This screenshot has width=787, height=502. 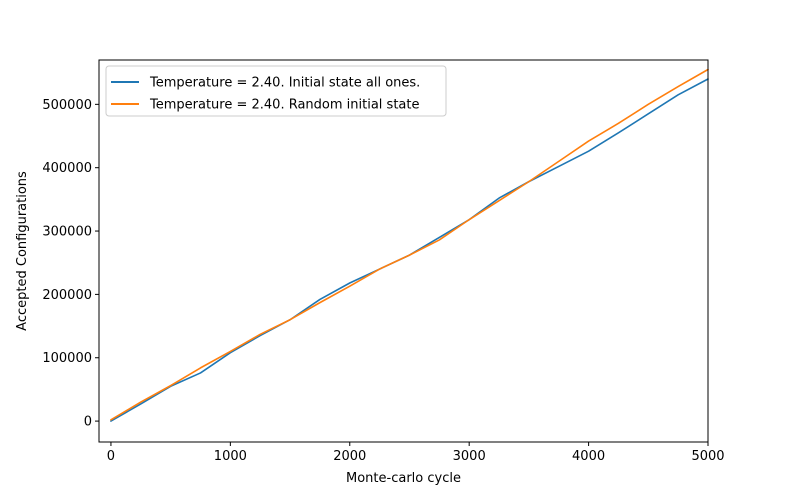 I want to click on y-tick-label: 0, so click(x=88, y=422).